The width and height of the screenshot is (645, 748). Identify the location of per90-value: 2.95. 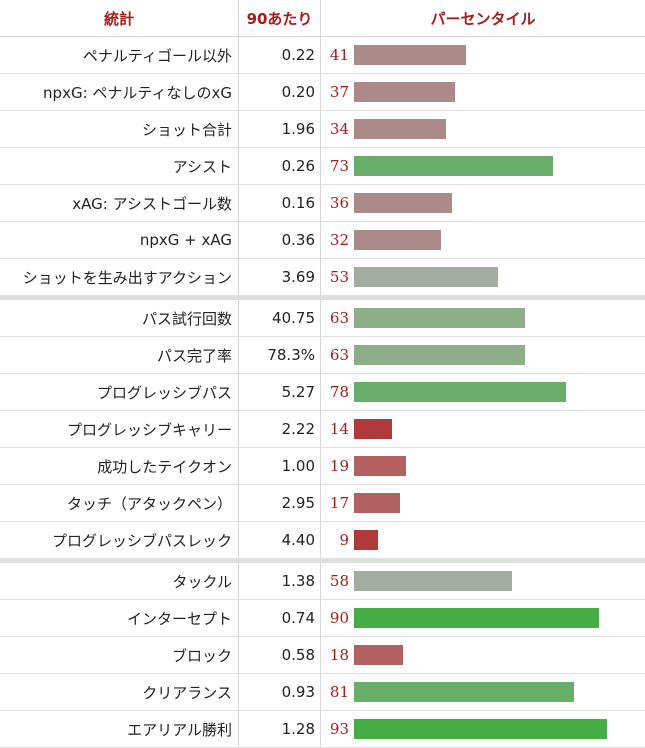
(279, 503).